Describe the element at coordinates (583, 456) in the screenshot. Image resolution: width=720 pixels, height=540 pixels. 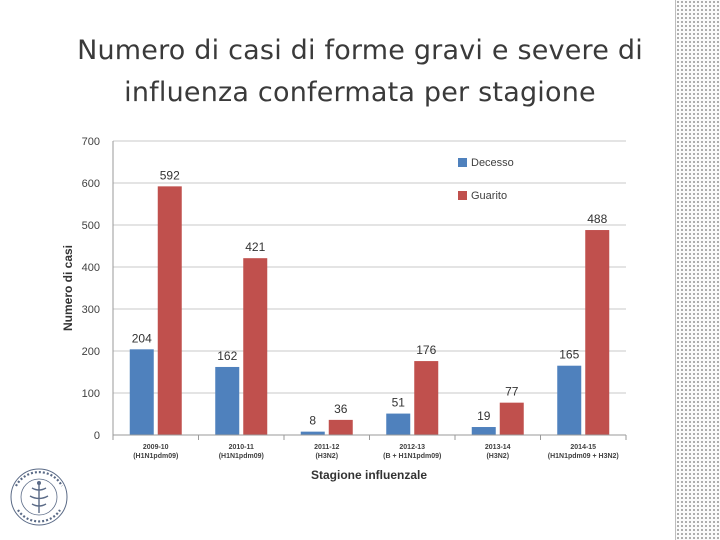
I see `x-category-label: (H1N1pdm09 + H3N2)` at that location.